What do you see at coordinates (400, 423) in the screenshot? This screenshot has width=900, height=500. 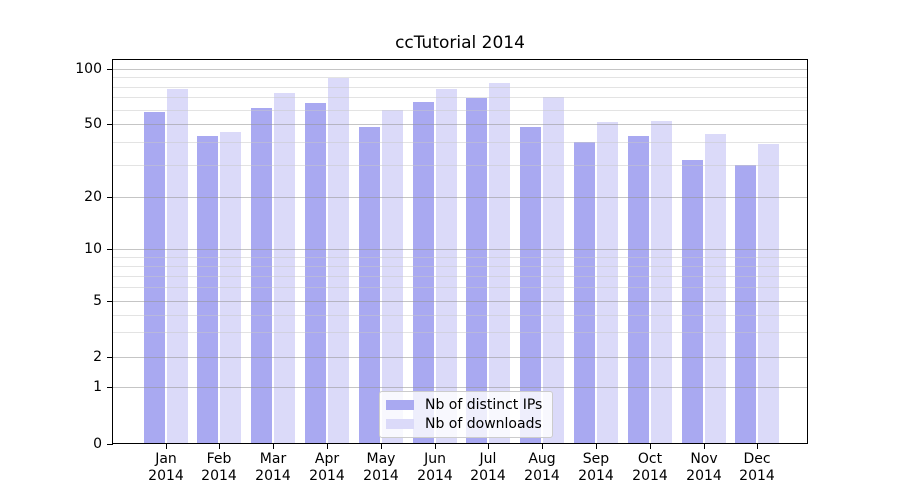 I see `legend-swatch-downloads` at bounding box center [400, 423].